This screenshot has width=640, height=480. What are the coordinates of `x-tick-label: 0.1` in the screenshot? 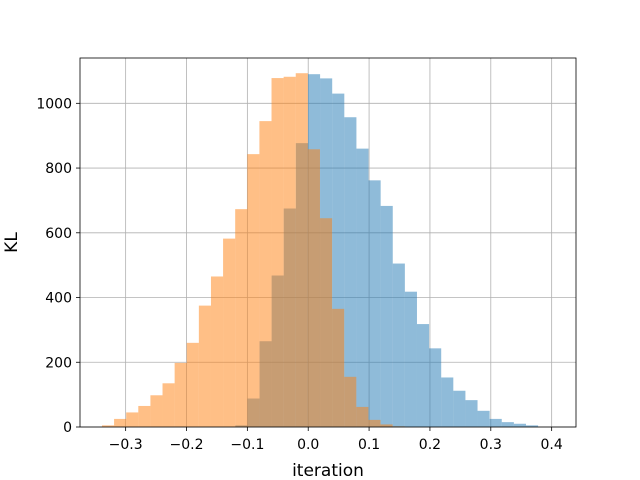 It's located at (369, 445).